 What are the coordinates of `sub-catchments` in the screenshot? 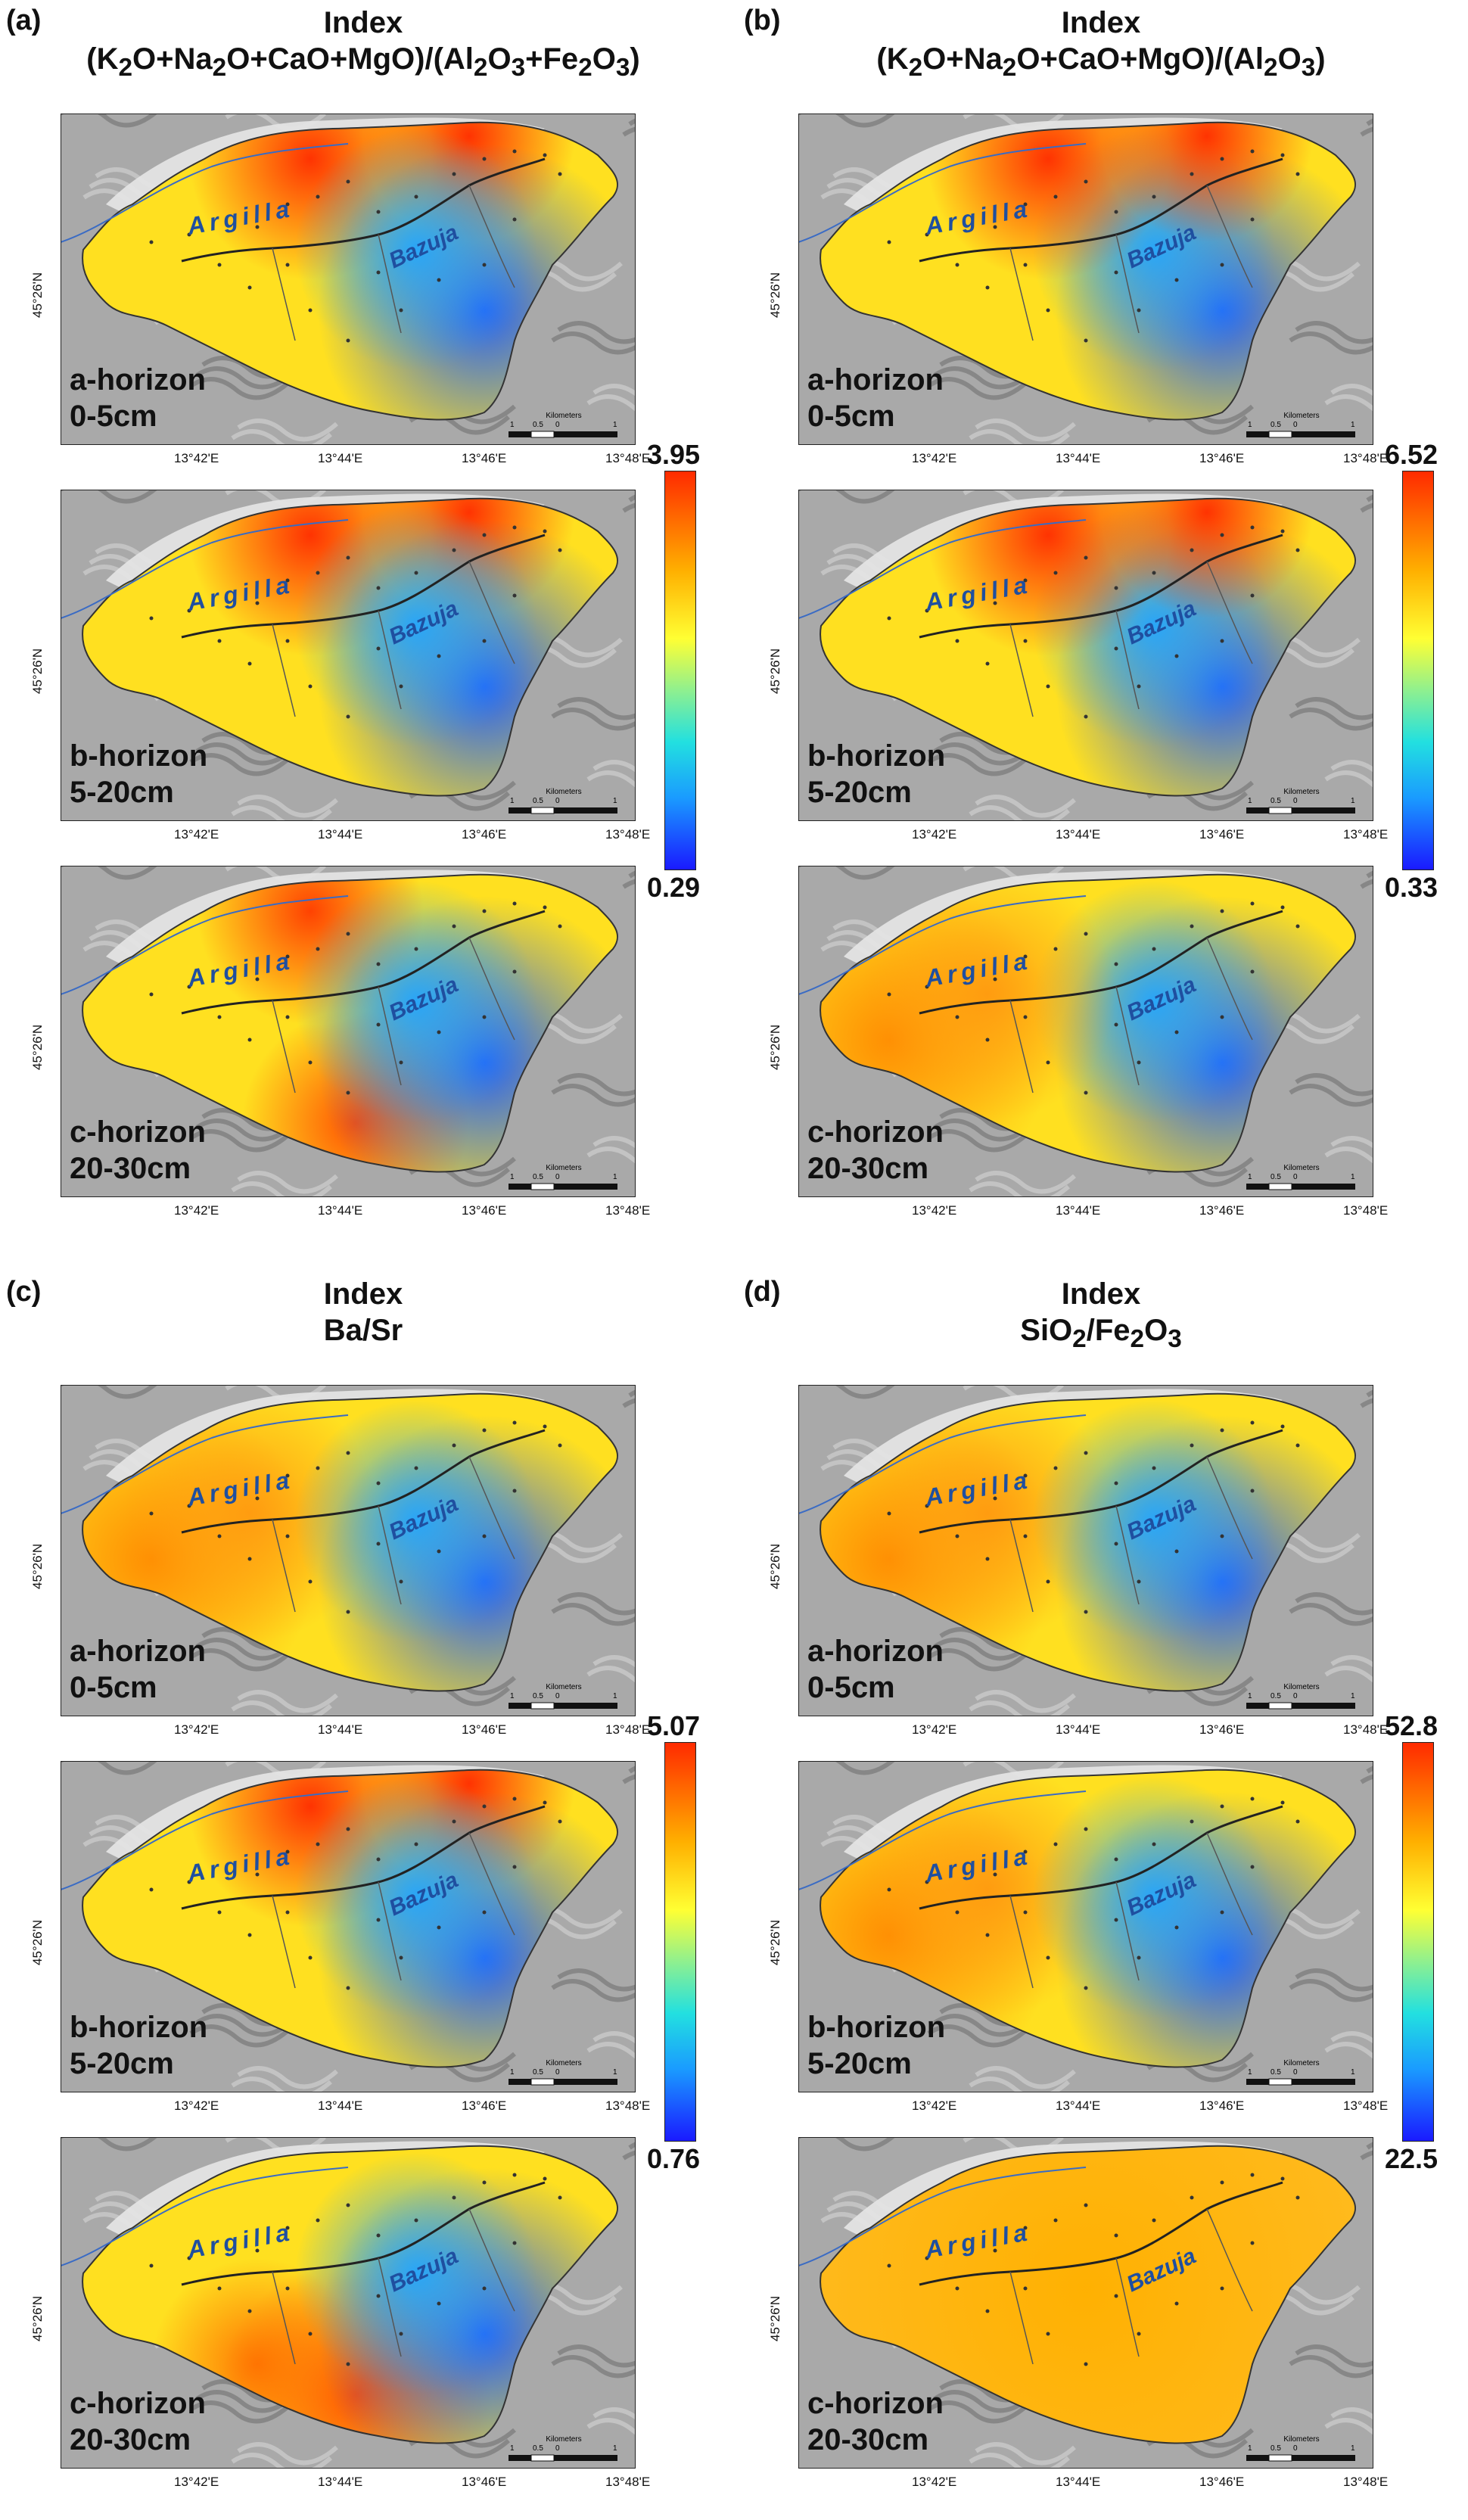 It's located at (393, 639).